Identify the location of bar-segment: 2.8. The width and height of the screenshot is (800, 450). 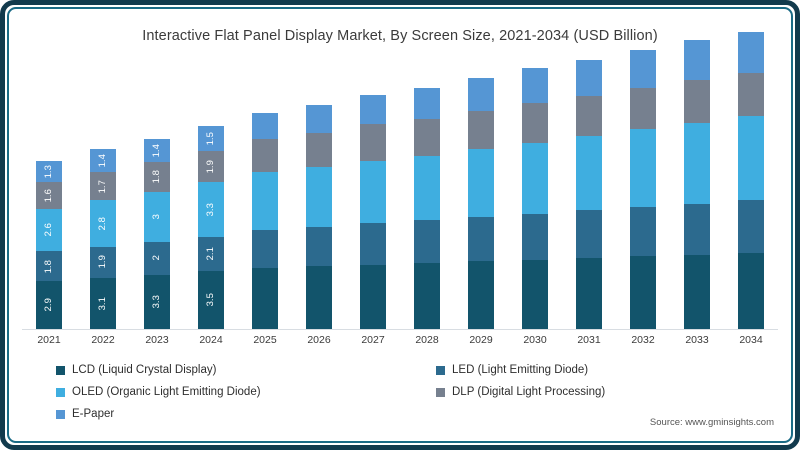
(103, 223).